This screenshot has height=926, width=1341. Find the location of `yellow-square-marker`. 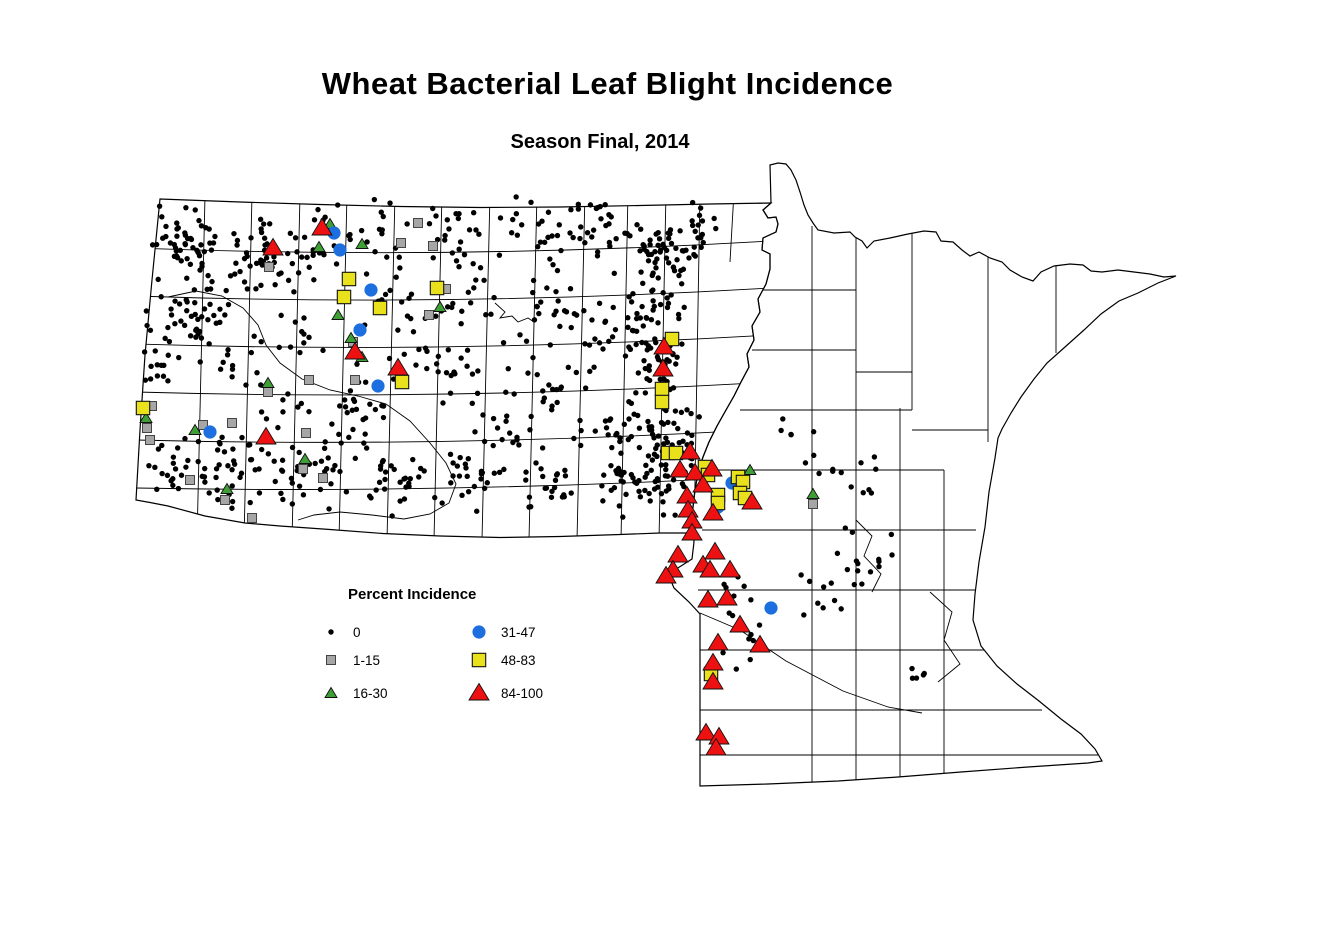

yellow-square-marker is located at coordinates (143, 408).